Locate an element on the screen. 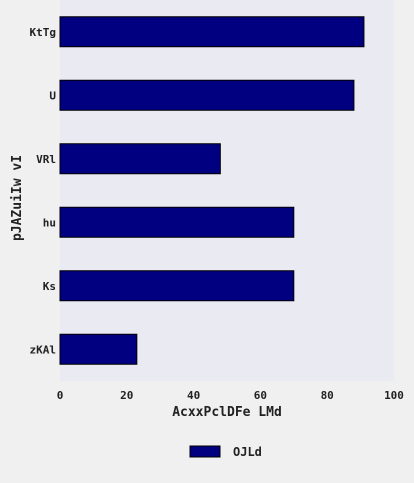  y-tick-labels: KtTg U VRl hu Ks zKAl is located at coordinates (43, 191).